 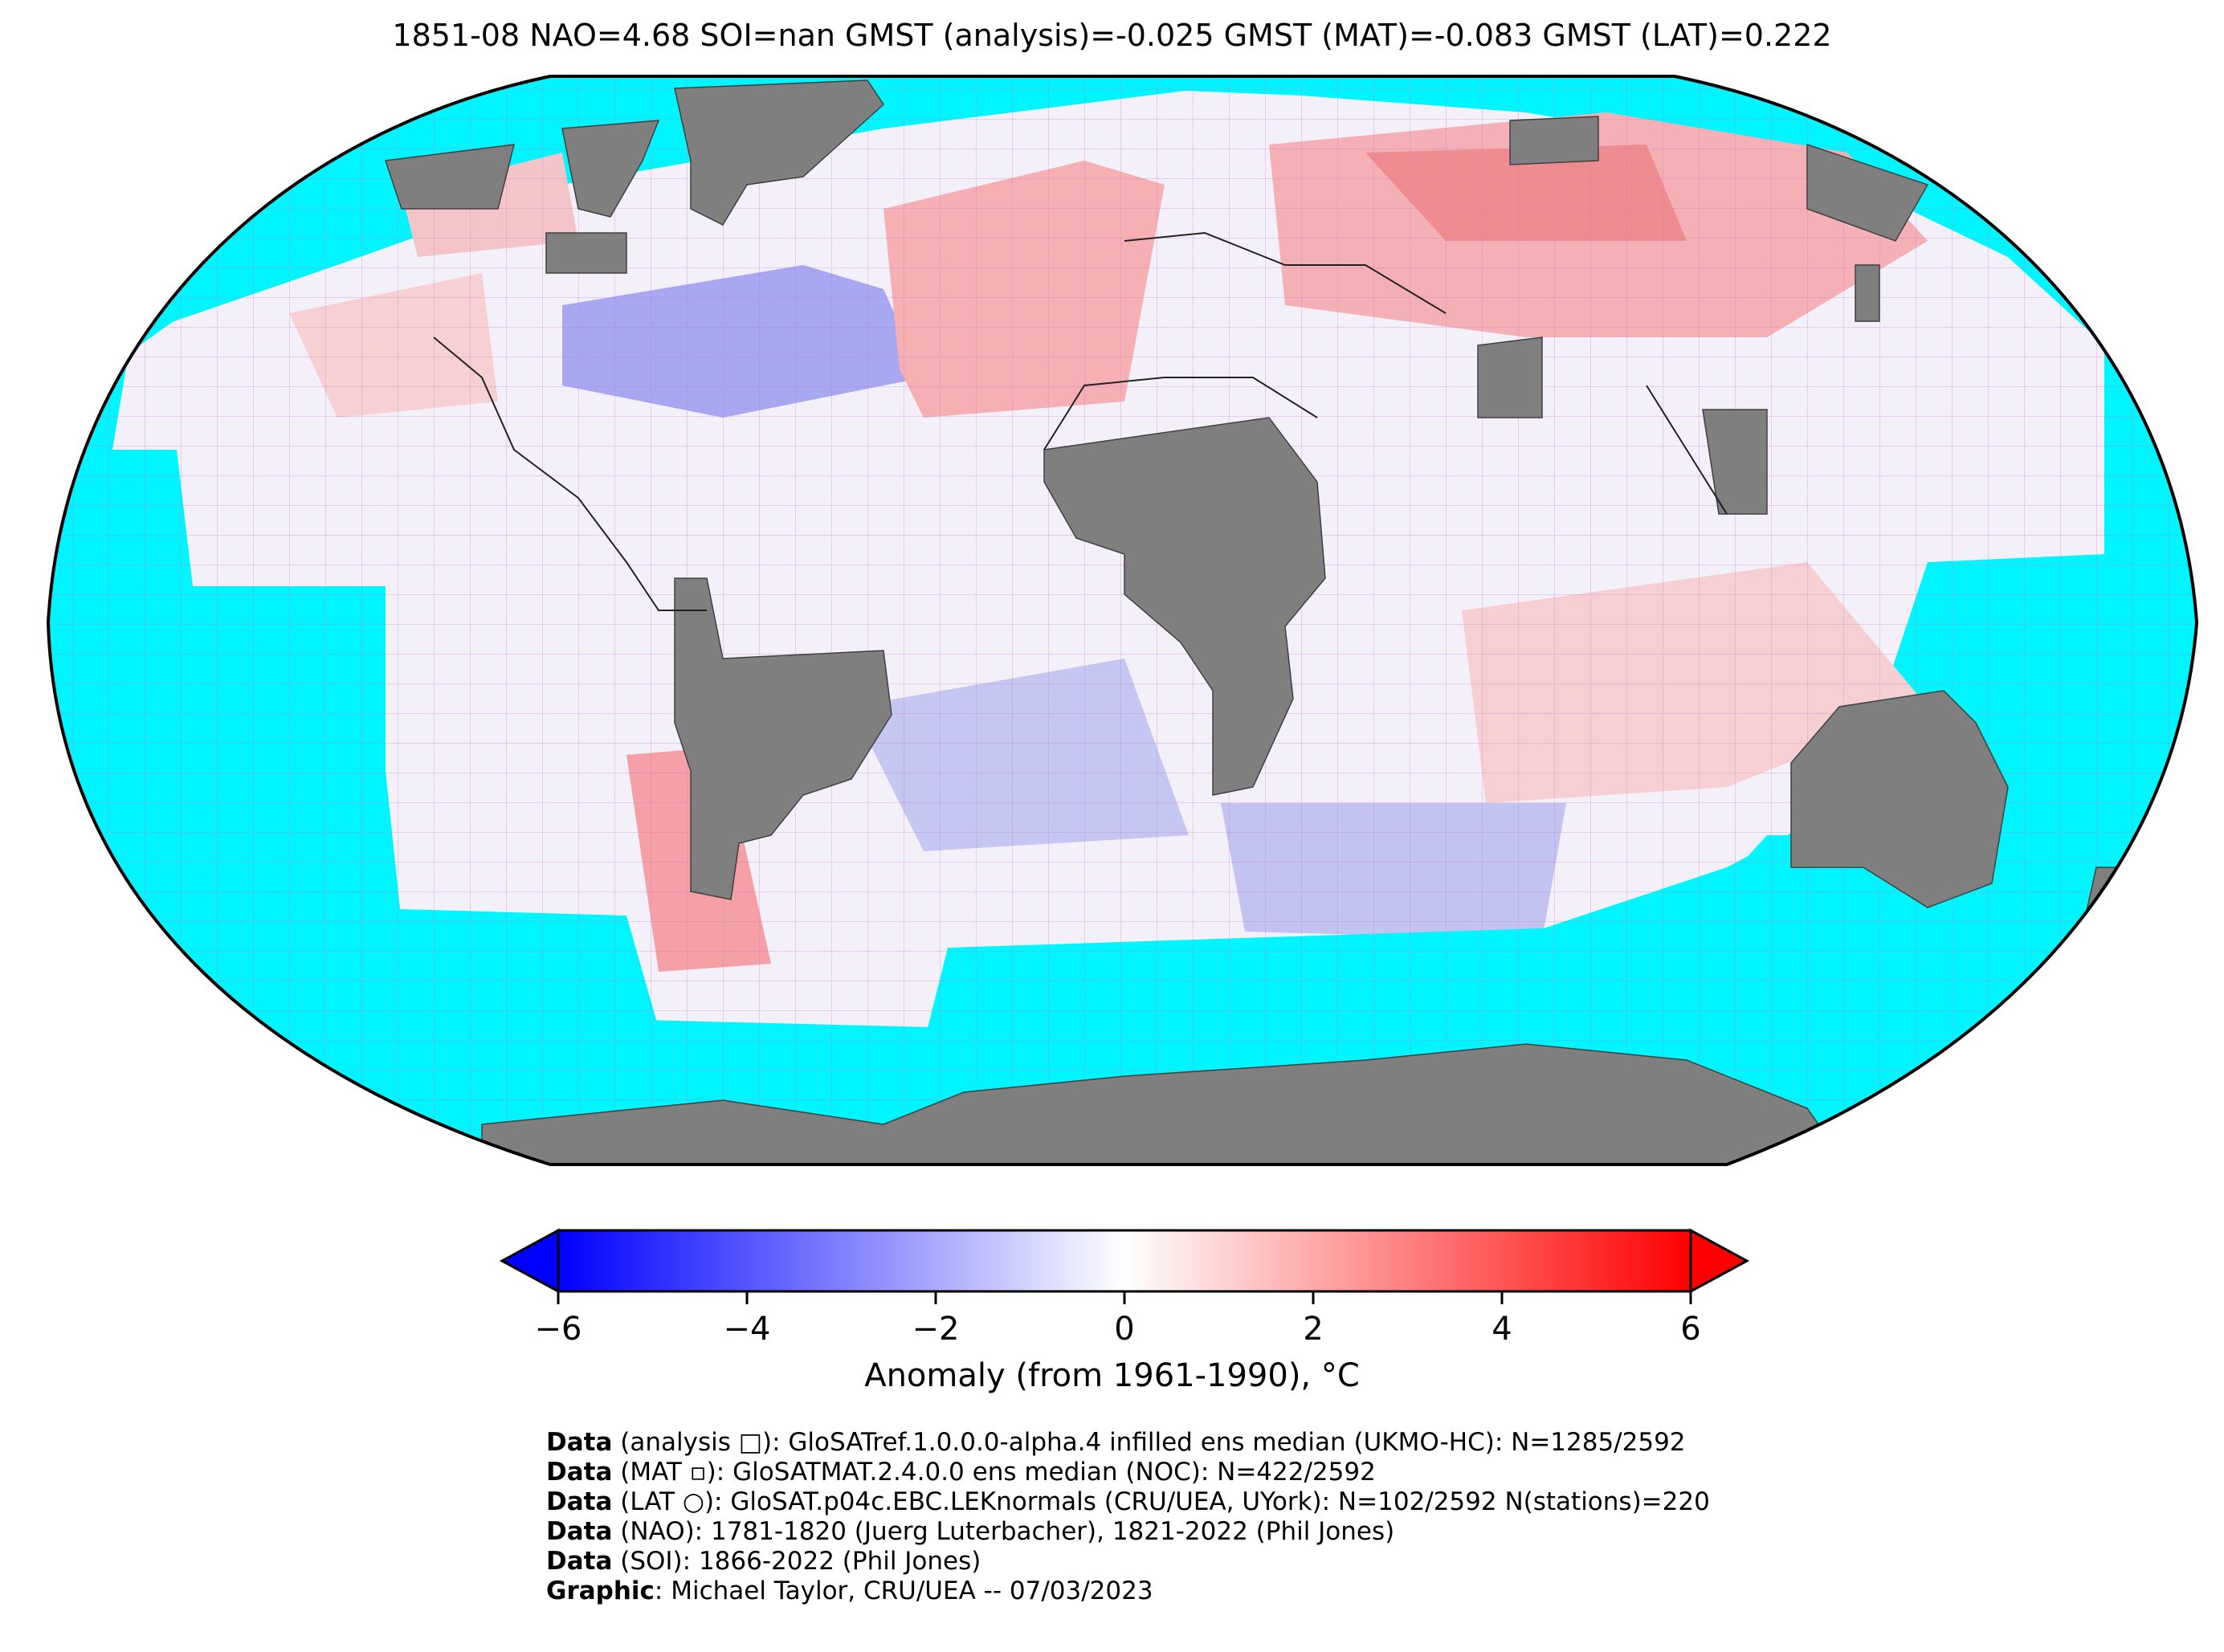 What do you see at coordinates (1124, 1329) in the screenshot?
I see `colorbar-tick-label: 0` at bounding box center [1124, 1329].